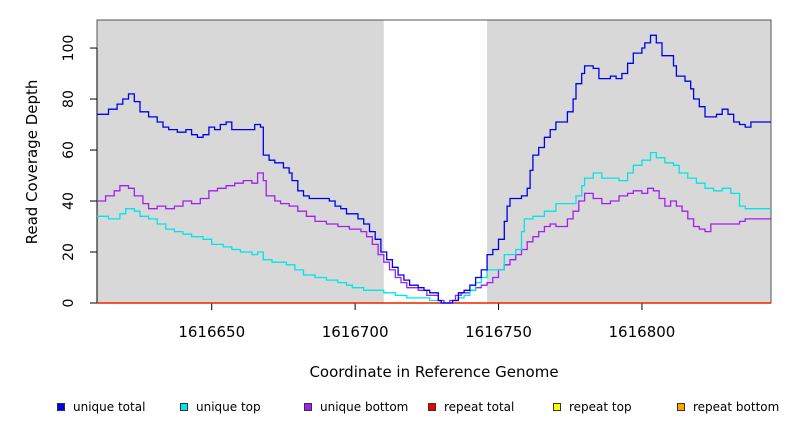  Describe the element at coordinates (355, 332) in the screenshot. I see `x-tick-label-1616700: 1616700` at that location.